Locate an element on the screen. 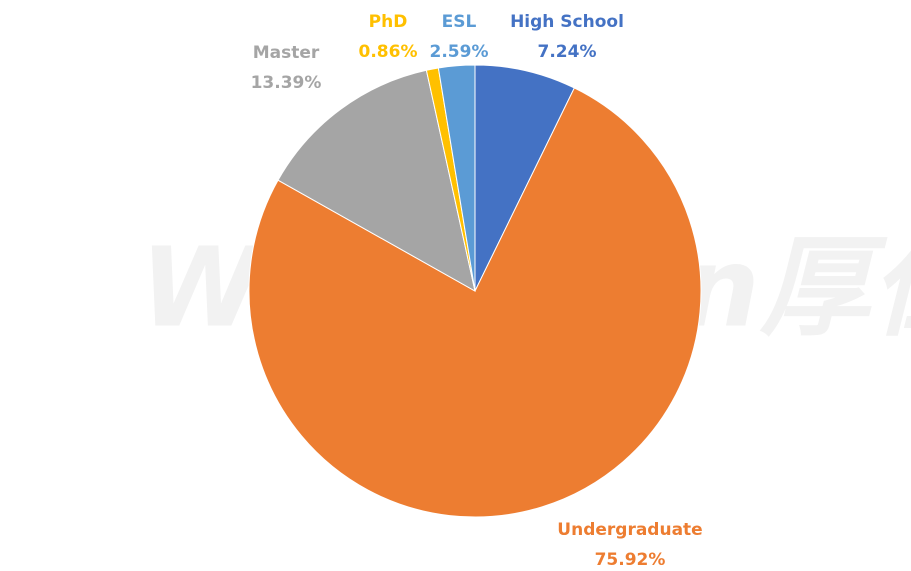 This screenshot has height=571, width=911. slice-label: Undergraduate is located at coordinates (629, 530).